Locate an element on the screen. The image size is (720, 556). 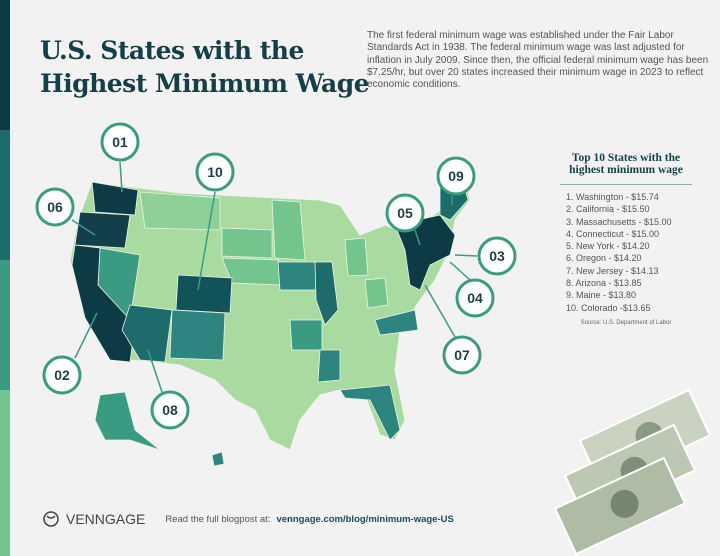
state-iowa is located at coordinates (297, 276).